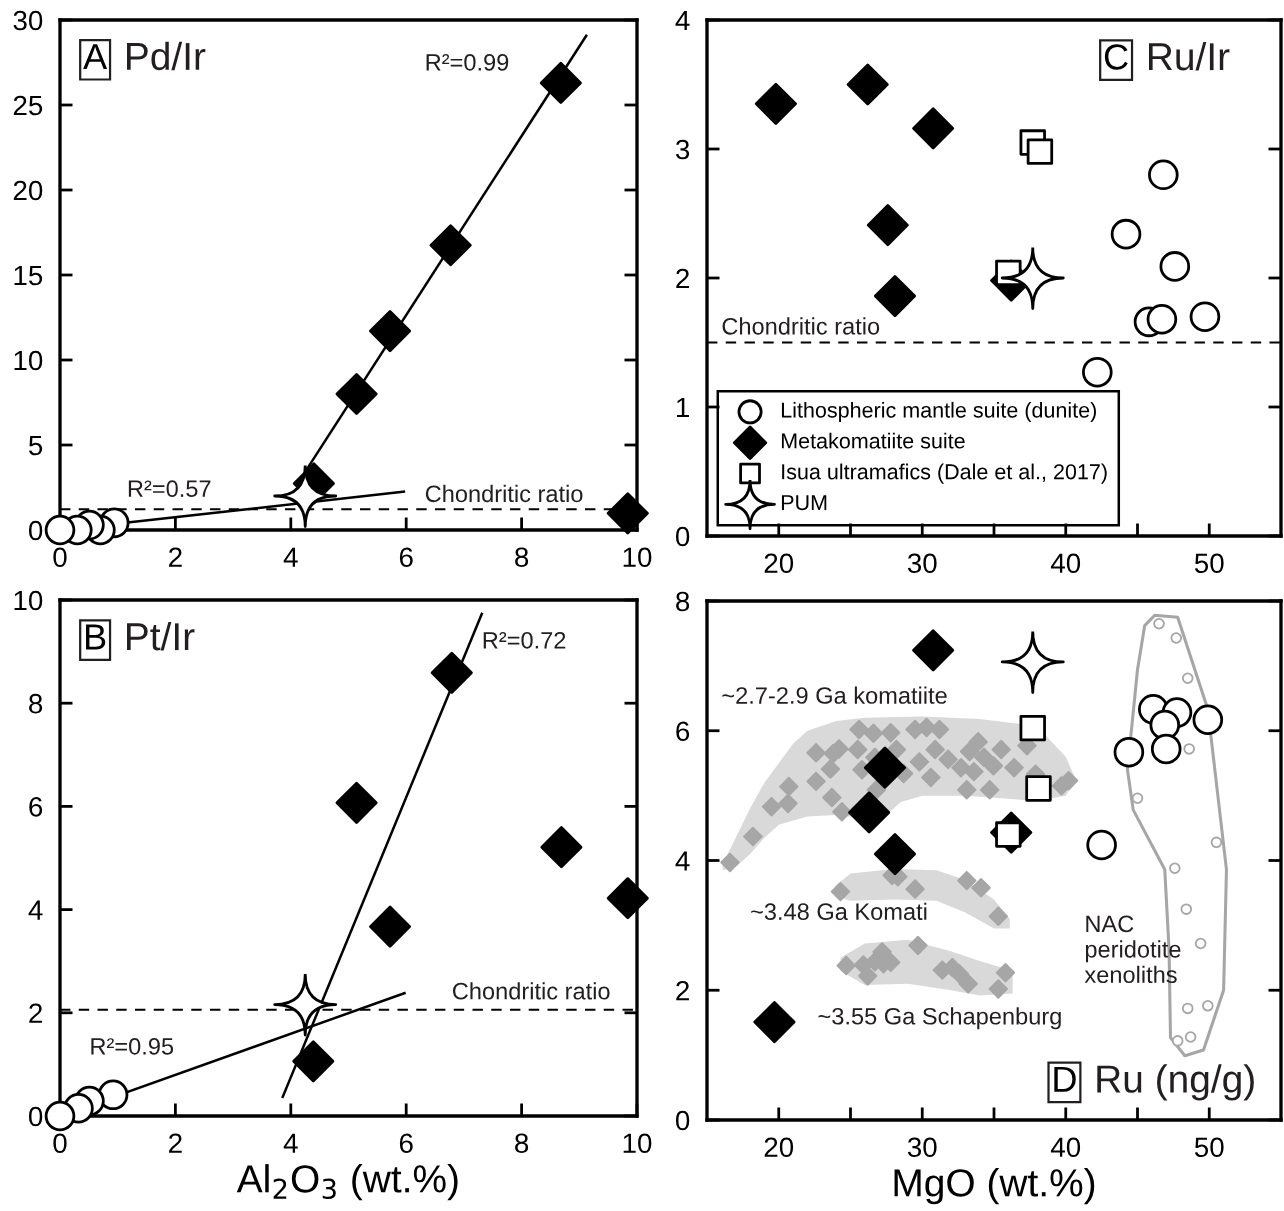 This screenshot has height=1211, width=1284. I want to click on y-tick-label: 6, so click(36, 807).